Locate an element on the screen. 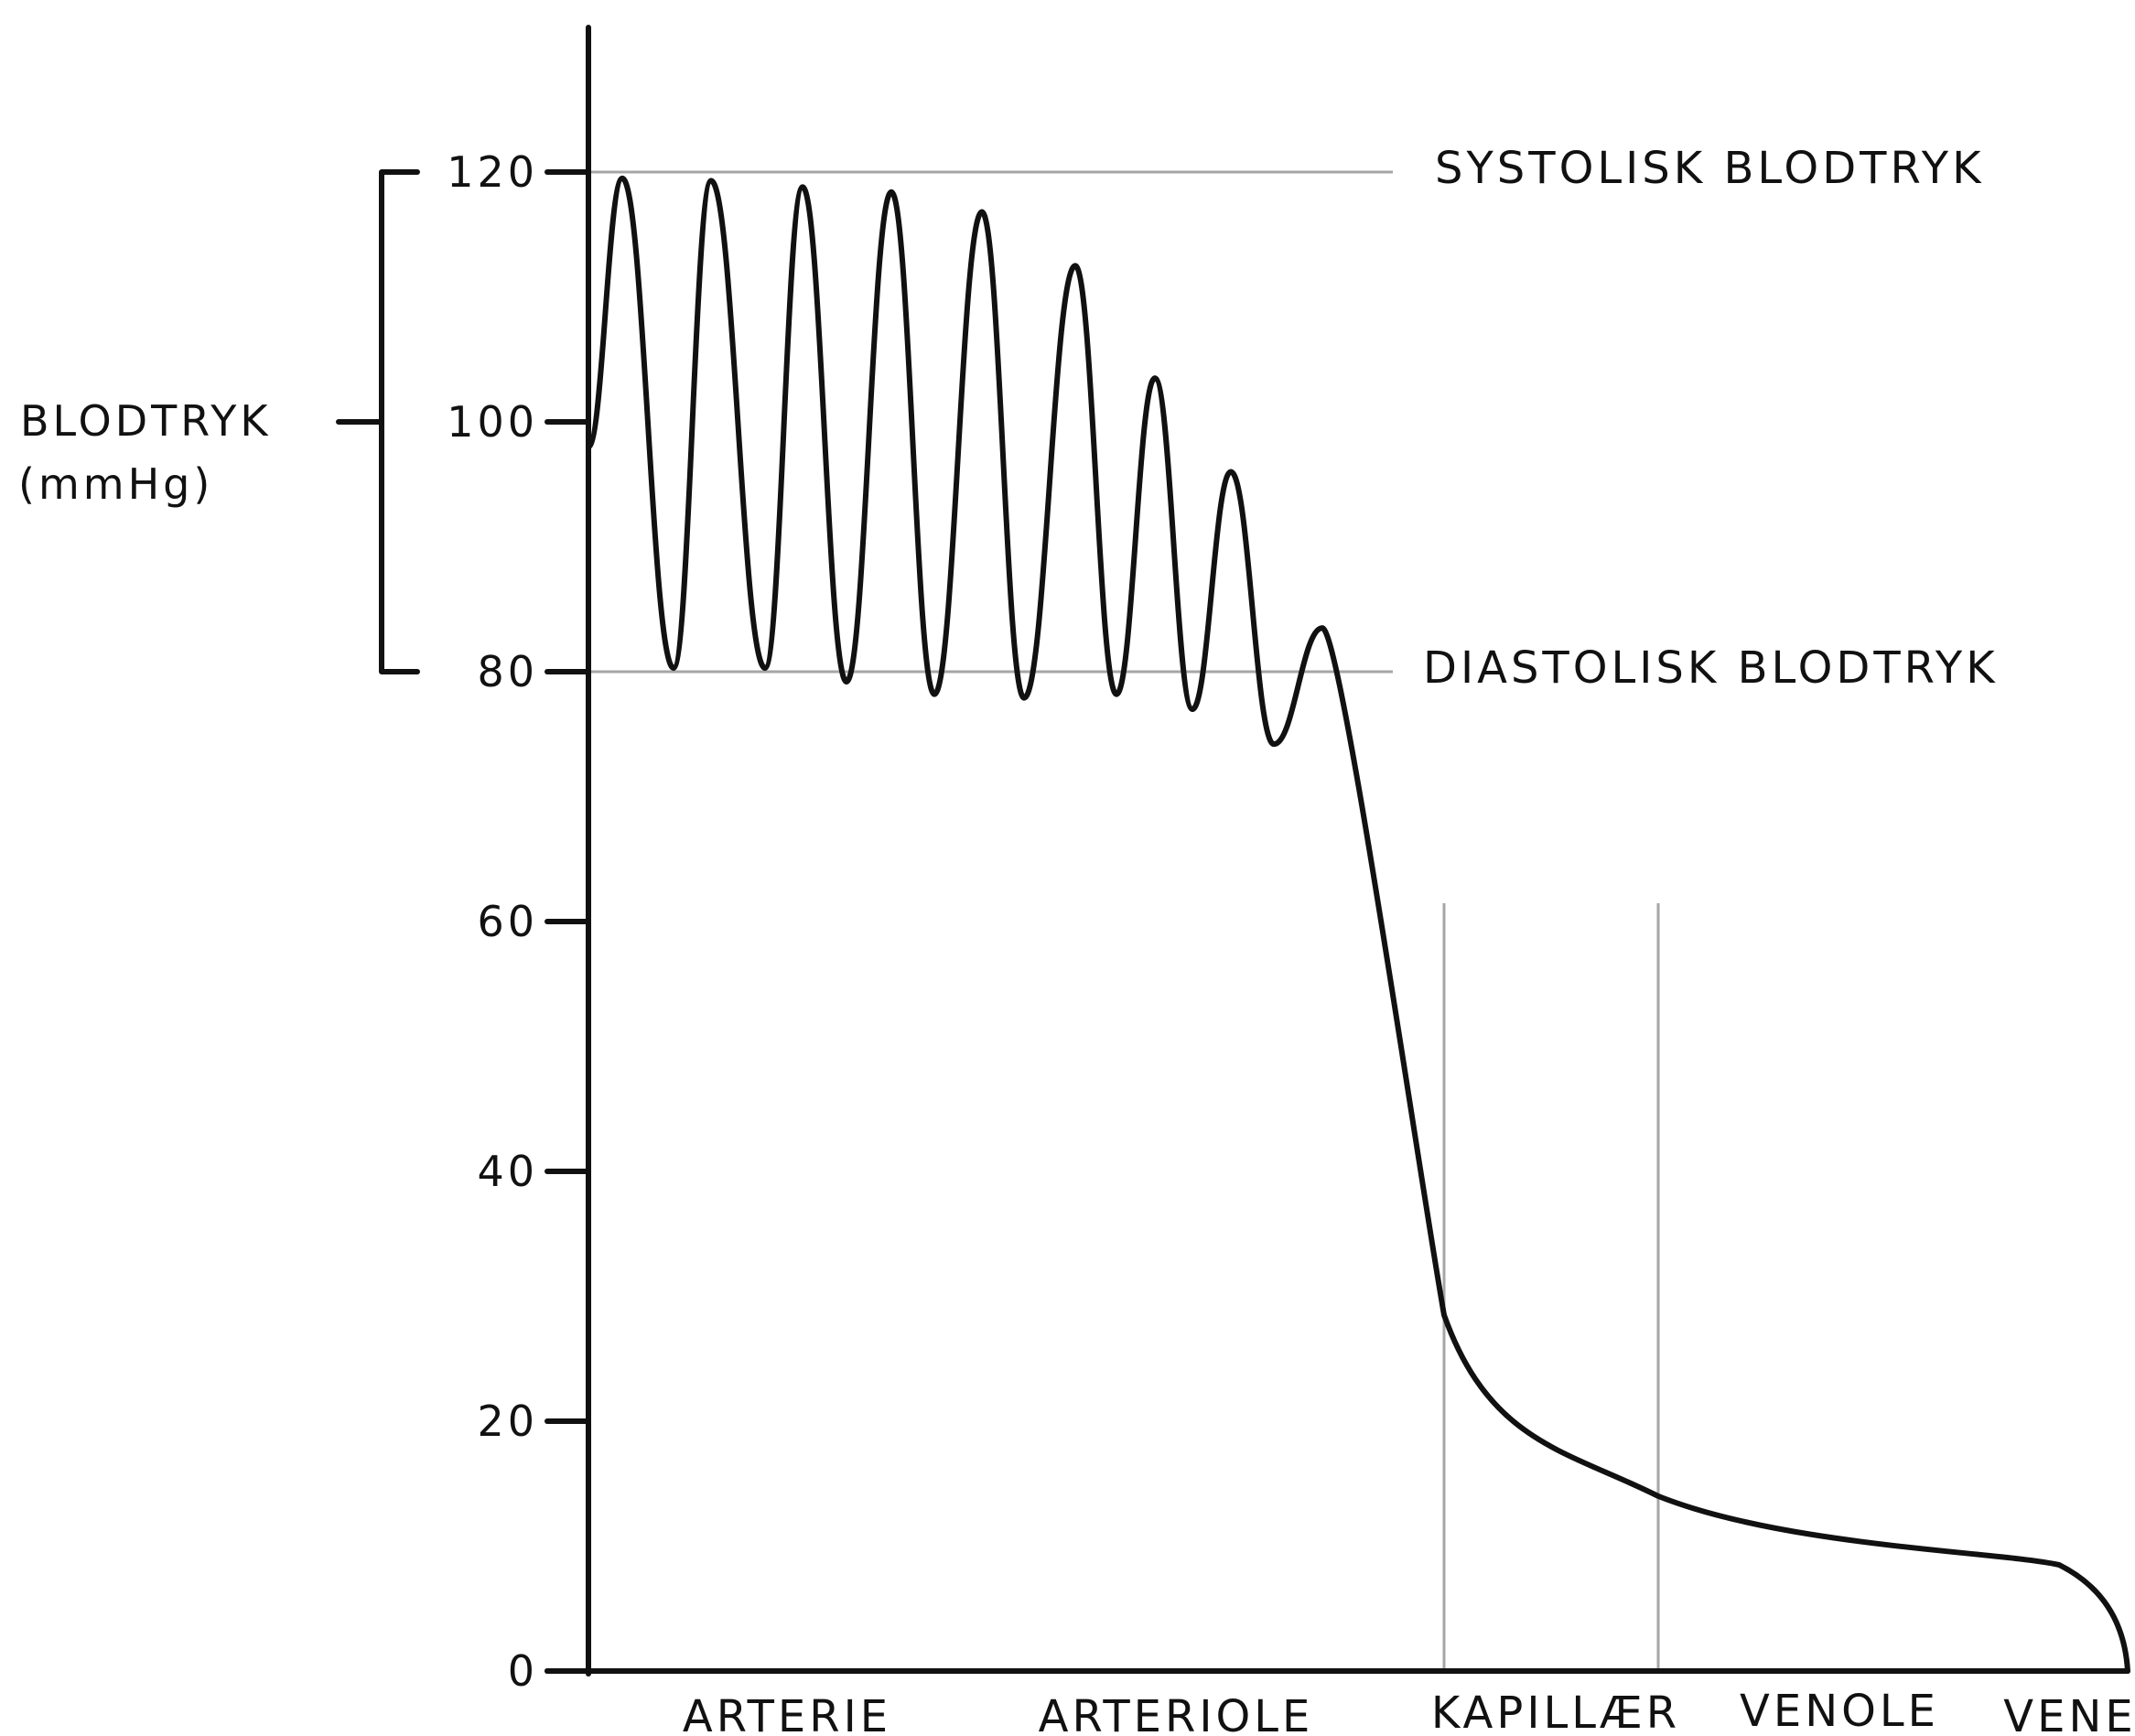 The image size is (2135, 1736). y-tick-label-40: 40 is located at coordinates (507, 1171).